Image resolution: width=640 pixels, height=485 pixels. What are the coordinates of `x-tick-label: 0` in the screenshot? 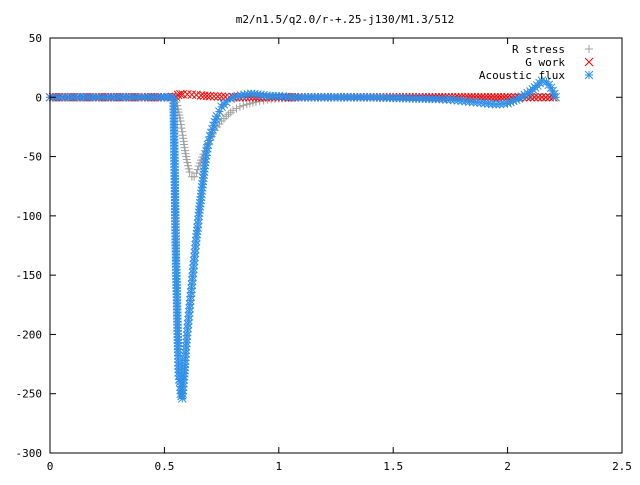 It's located at (50, 466).